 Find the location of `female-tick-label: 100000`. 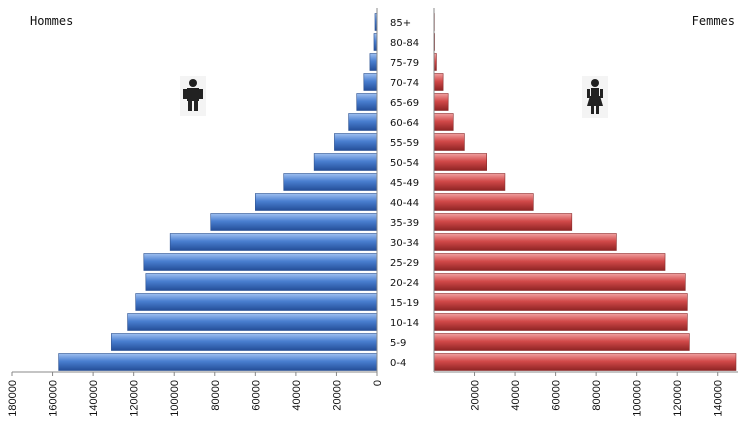

female-tick-label: 100000 is located at coordinates (638, 398).